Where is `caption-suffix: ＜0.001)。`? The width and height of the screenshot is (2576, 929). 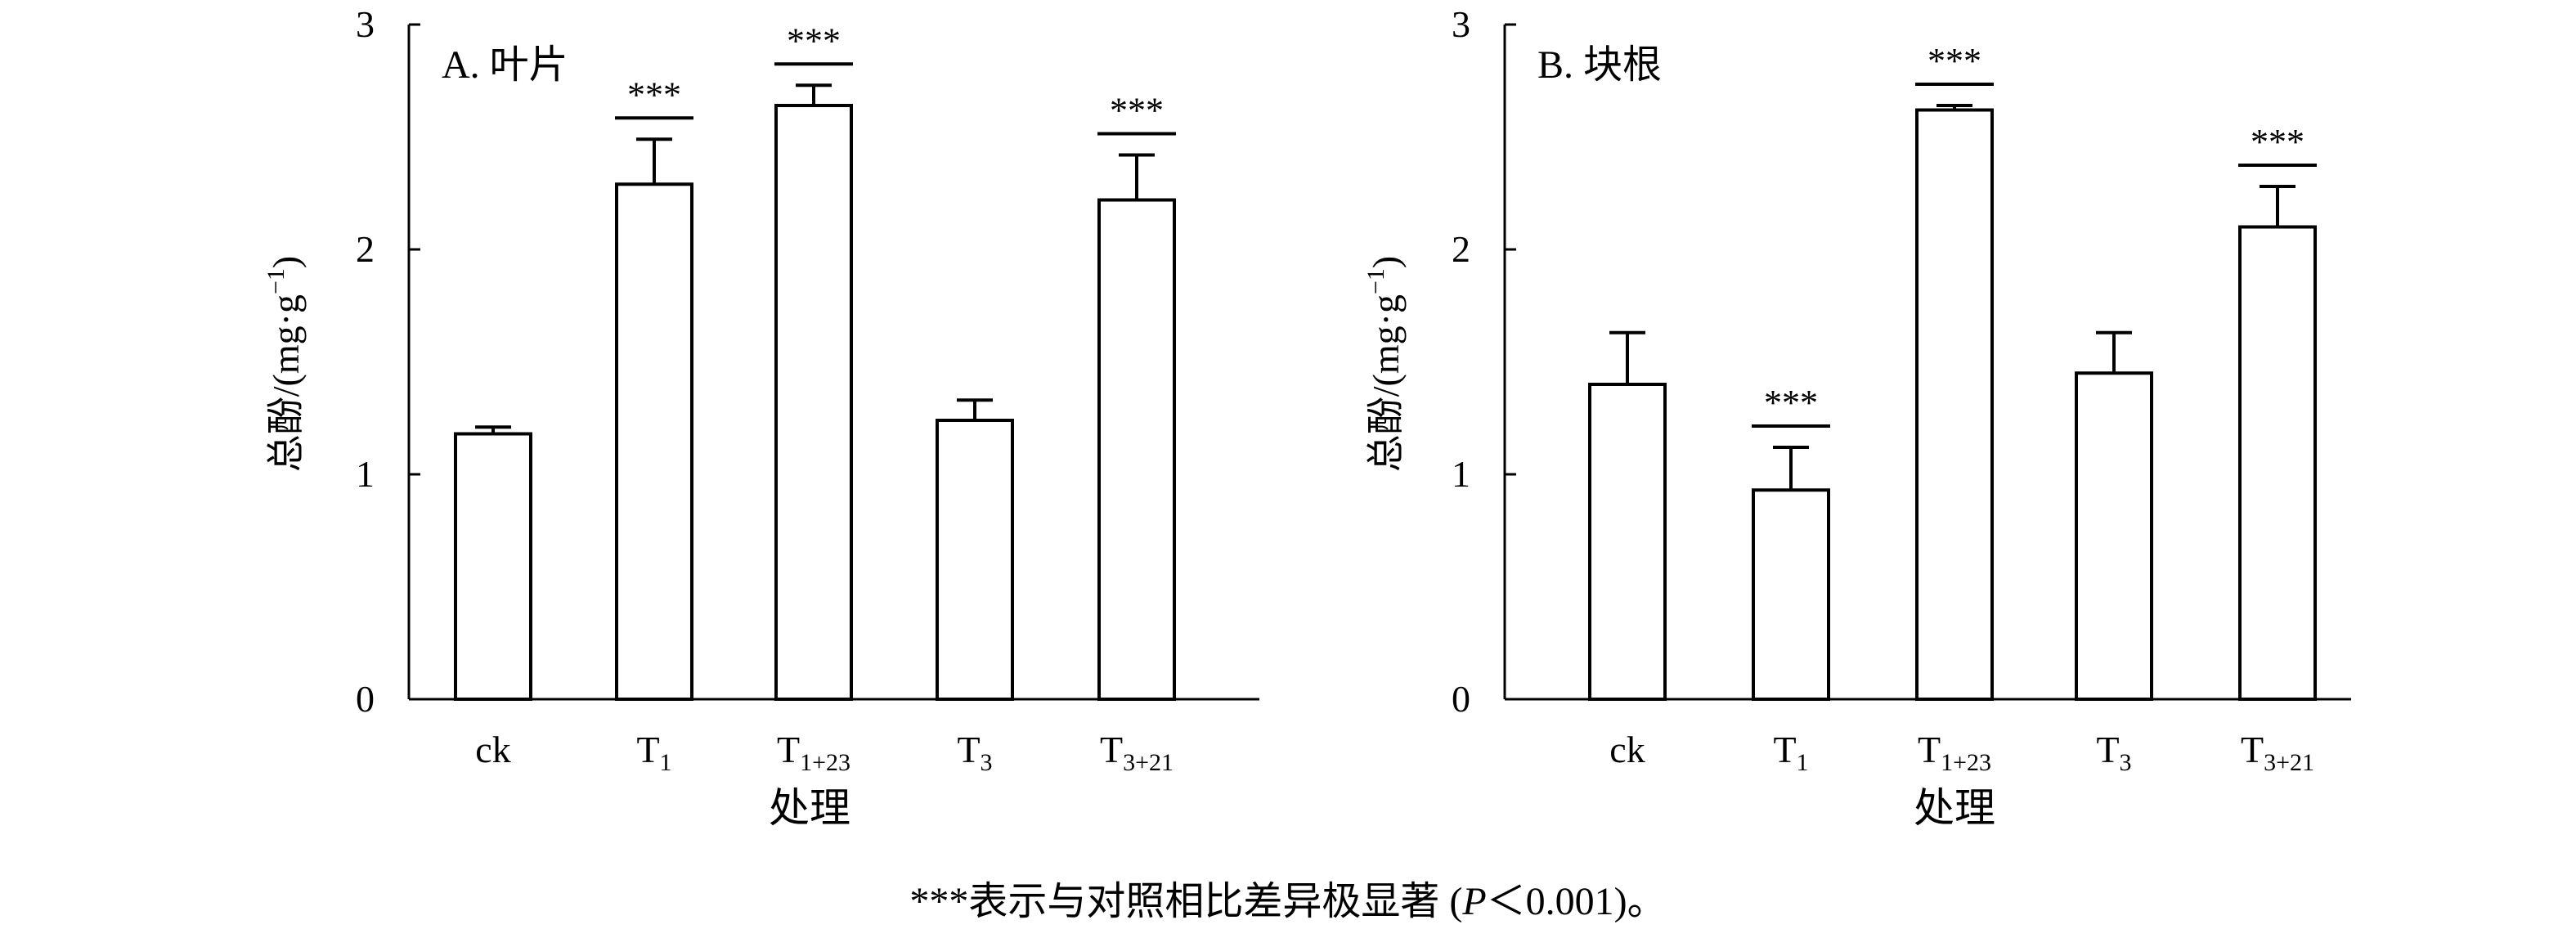
caption-suffix: ＜0.001)。 is located at coordinates (1576, 901).